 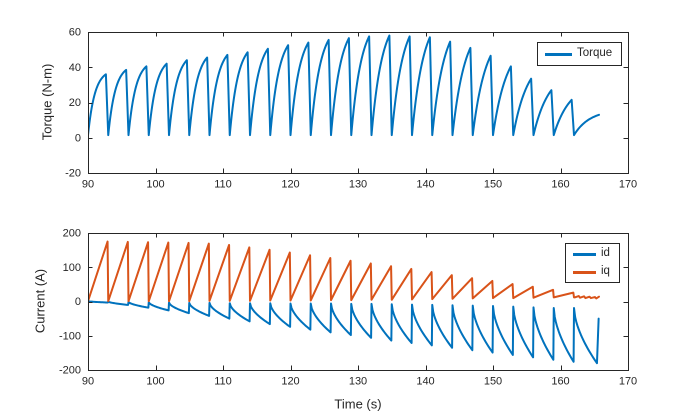 I want to click on legend-entry-iq: iq, so click(x=592, y=272).